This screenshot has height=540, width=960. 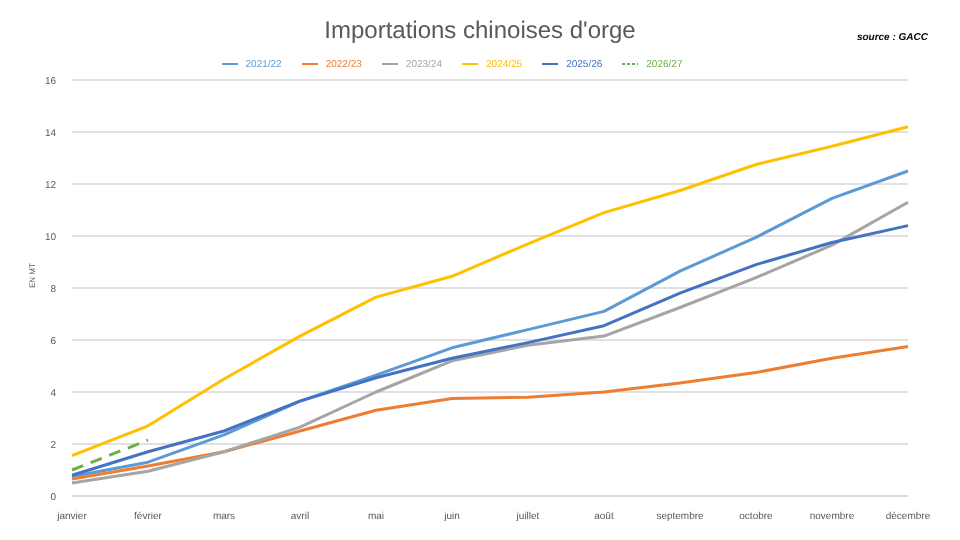 What do you see at coordinates (480, 30) in the screenshot?
I see `chart-title: Importations chinoises d'orge` at bounding box center [480, 30].